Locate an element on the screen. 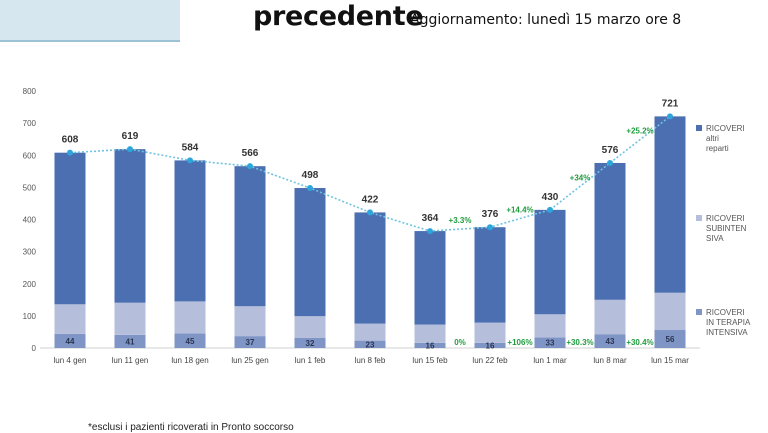  update-timestamp: Aggiornamento: lunedì 15 marzo ore 8 is located at coordinates (546, 20).